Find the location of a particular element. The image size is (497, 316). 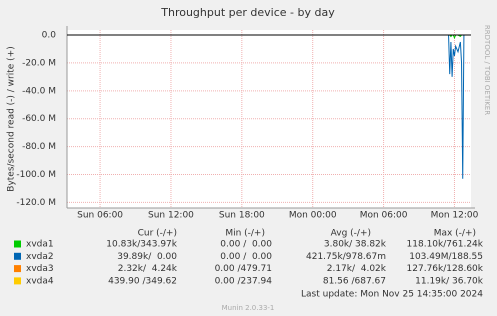

legend-label: xvda4 is located at coordinates (40, 281).